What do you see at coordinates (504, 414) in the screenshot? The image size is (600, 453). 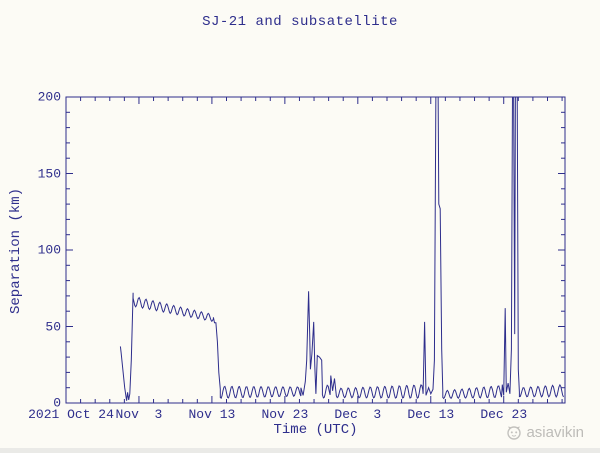 I see `x-tick-label: Dec 23` at bounding box center [504, 414].